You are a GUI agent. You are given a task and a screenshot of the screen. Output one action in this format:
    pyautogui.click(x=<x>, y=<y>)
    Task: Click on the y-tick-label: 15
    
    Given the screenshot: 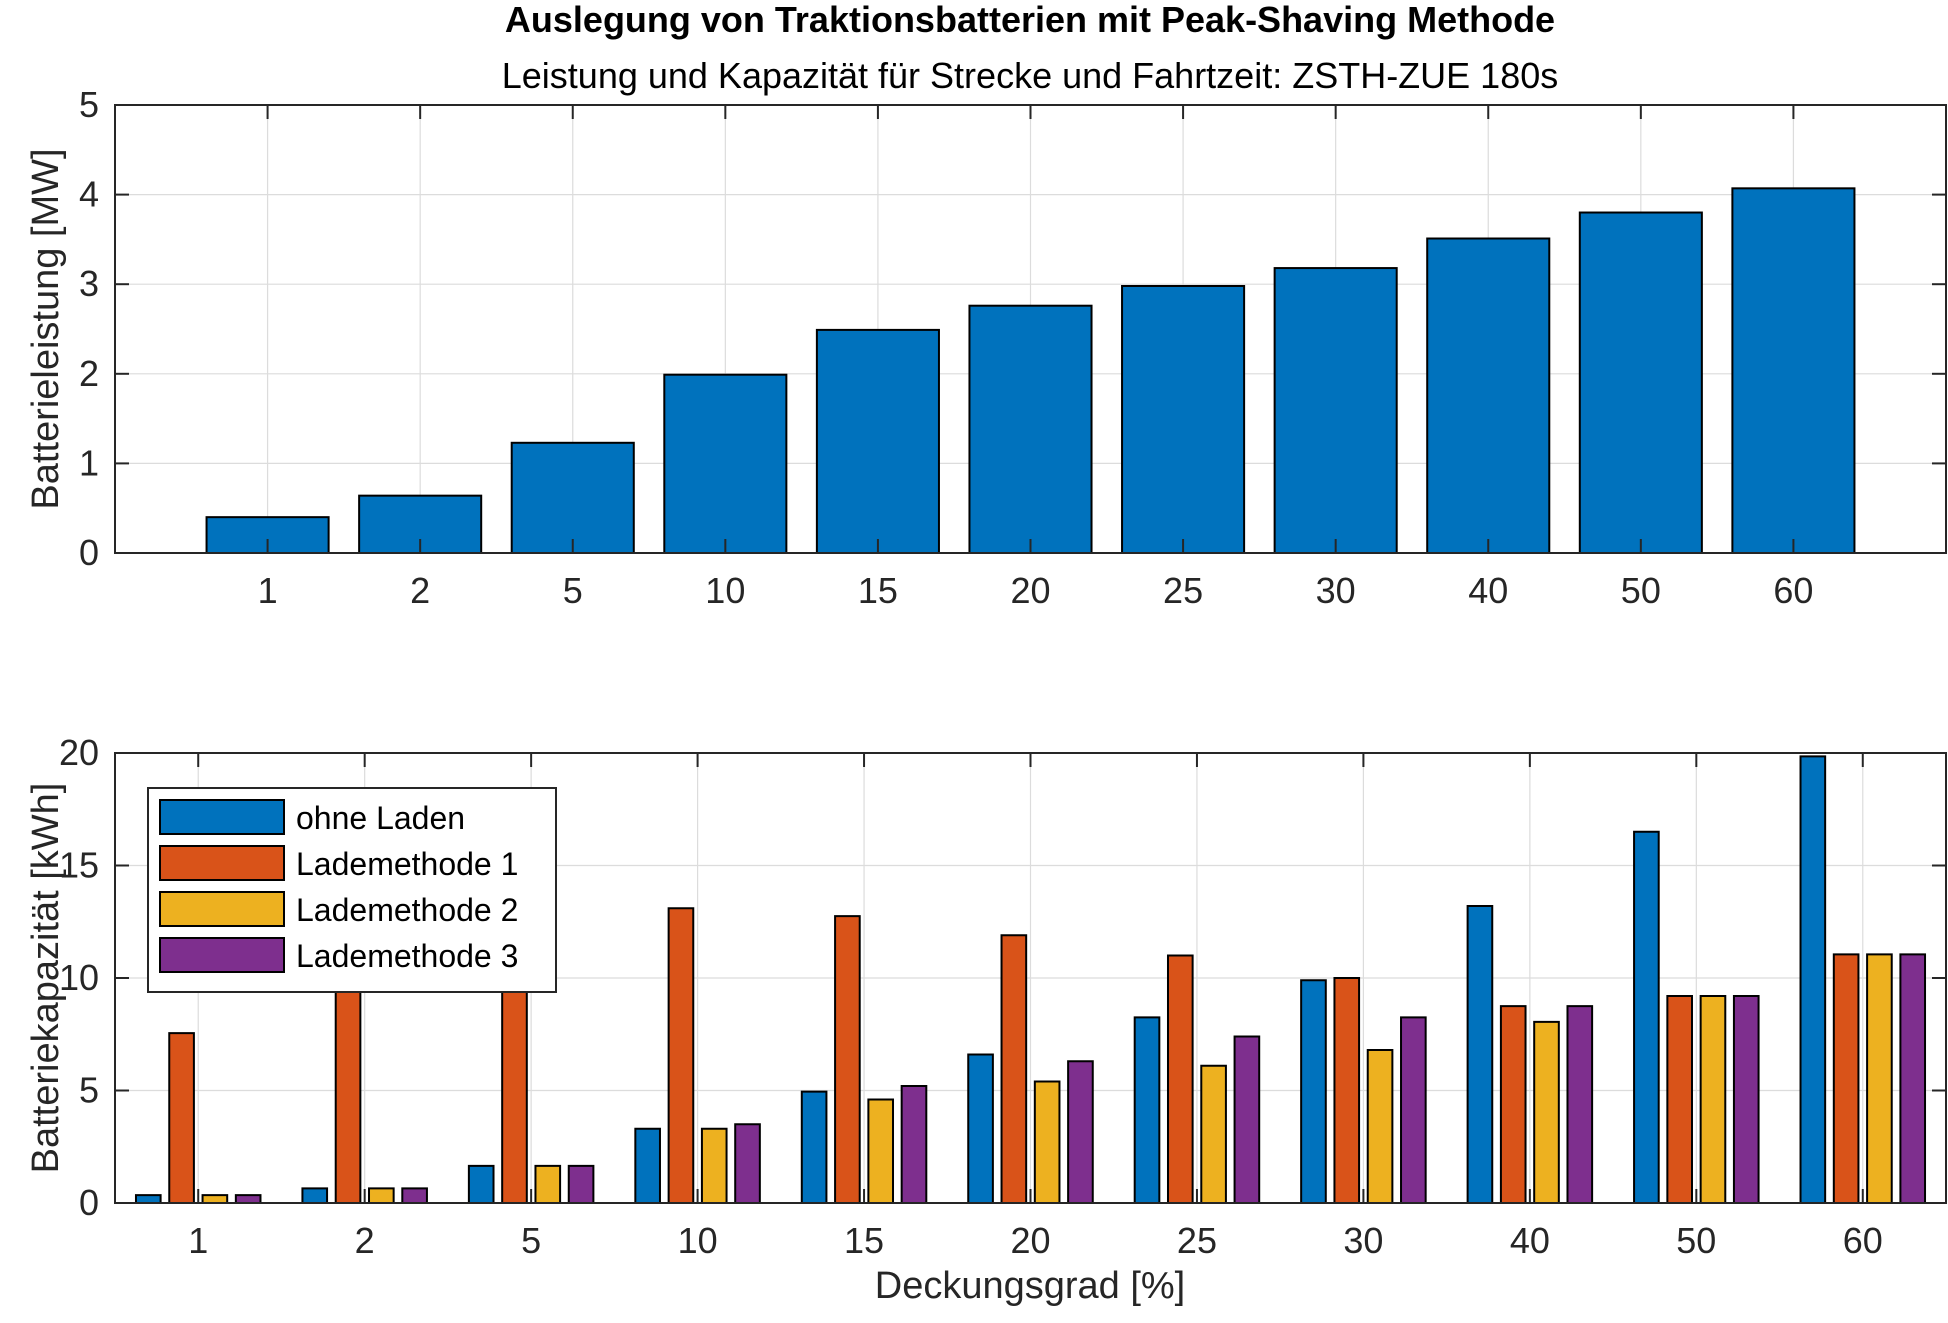 What is the action you would take?
    pyautogui.click(x=79, y=865)
    